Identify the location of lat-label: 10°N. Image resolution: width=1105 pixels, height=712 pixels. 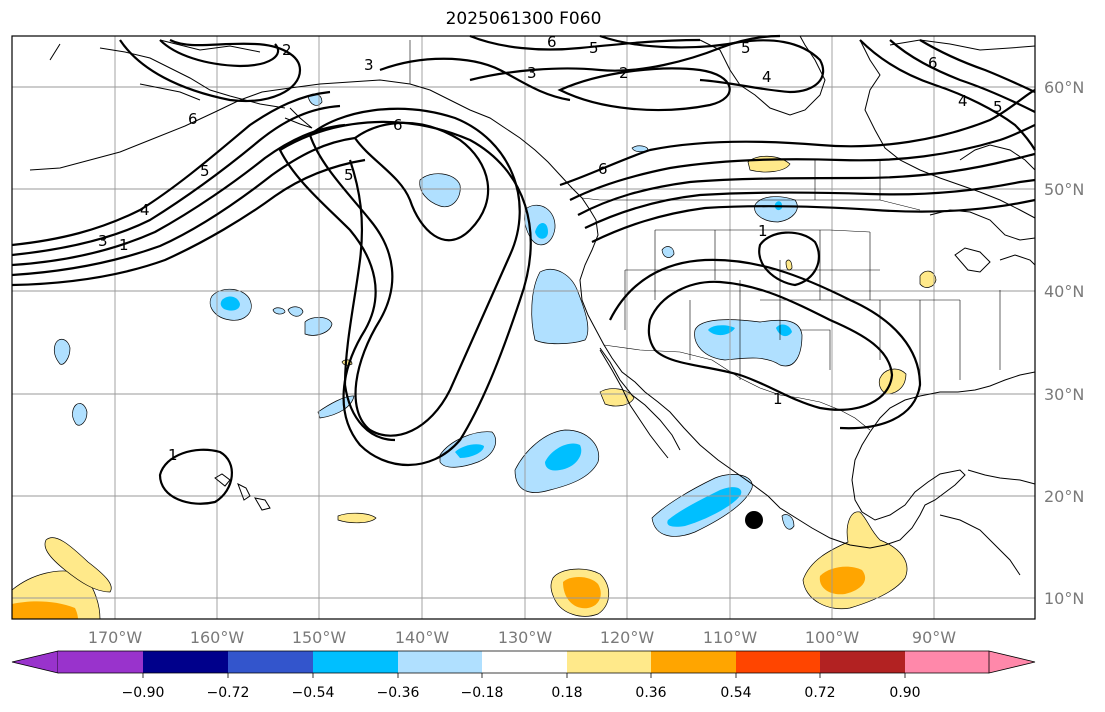
(1064, 598).